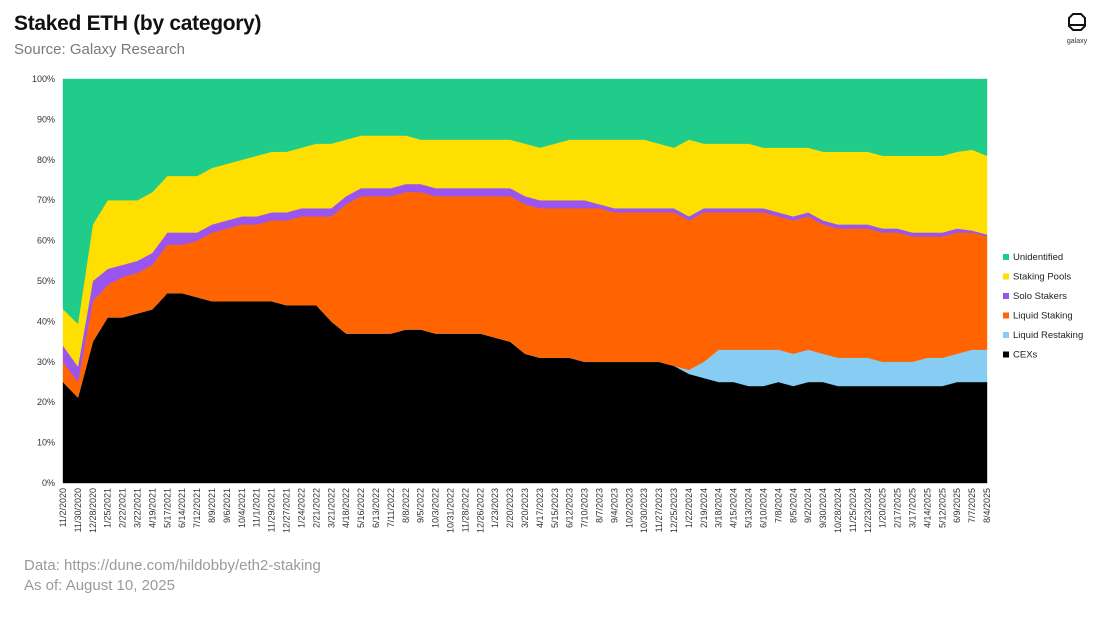 The height and width of the screenshot is (618, 1100). I want to click on y-tick-label: 40%, so click(46, 321).